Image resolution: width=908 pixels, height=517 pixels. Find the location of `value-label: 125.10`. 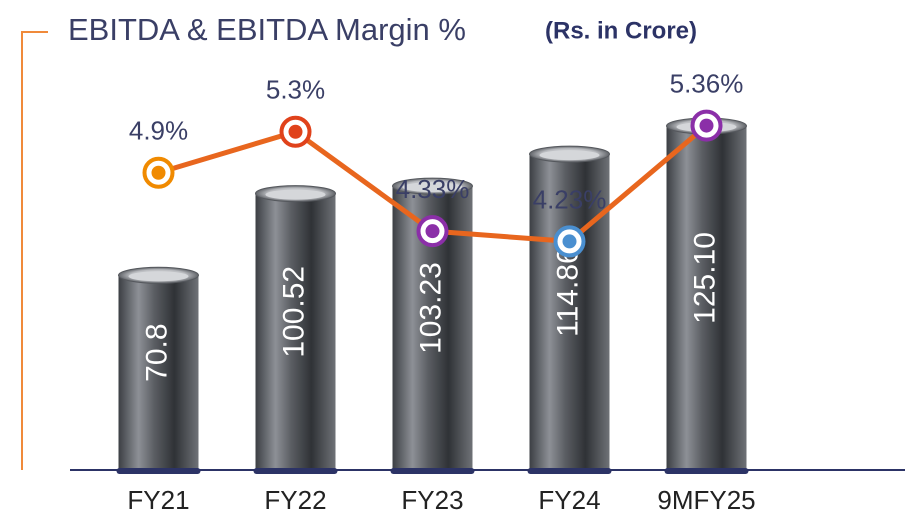

value-label: 125.10 is located at coordinates (704, 278).